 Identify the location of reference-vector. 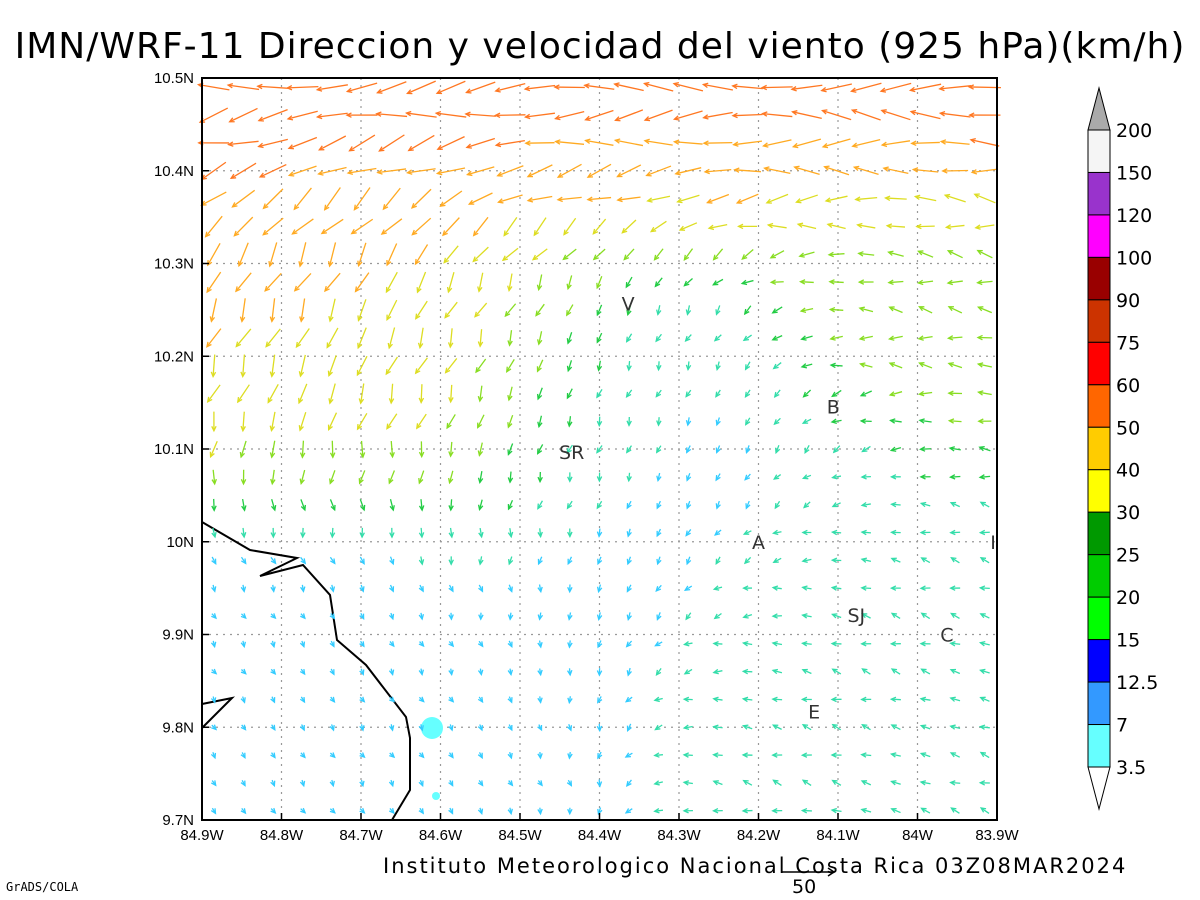
(809, 872).